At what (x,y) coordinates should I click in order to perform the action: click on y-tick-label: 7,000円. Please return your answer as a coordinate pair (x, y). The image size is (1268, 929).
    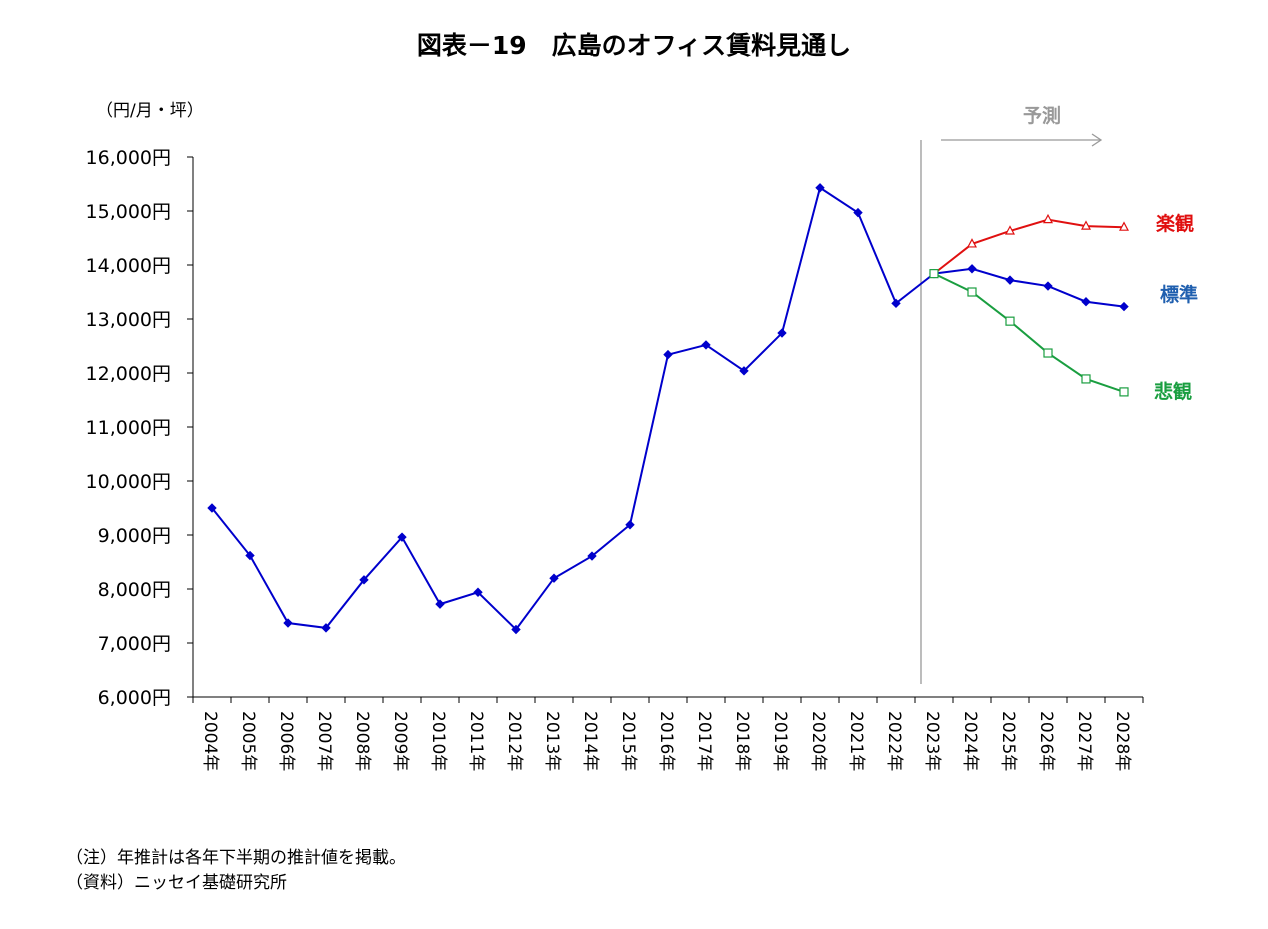
    Looking at the image, I should click on (134, 644).